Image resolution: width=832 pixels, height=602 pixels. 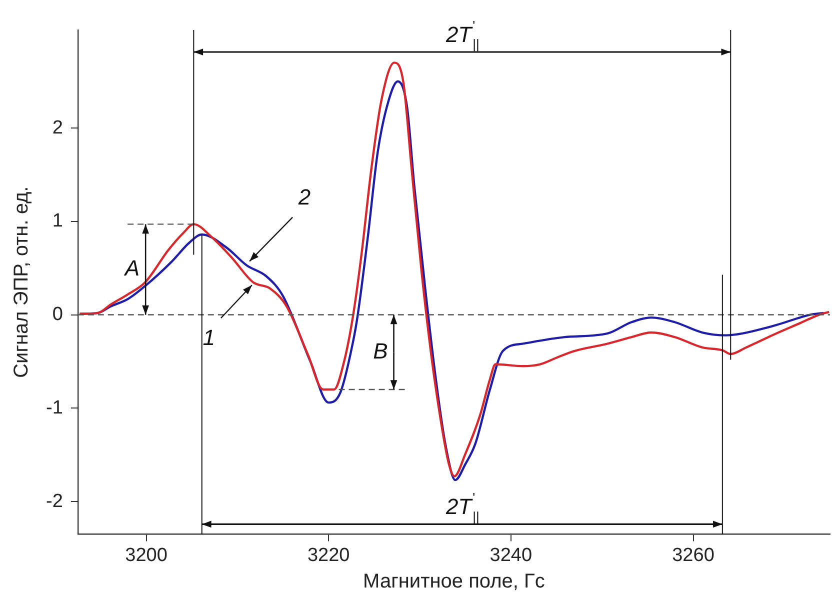 What do you see at coordinates (304, 197) in the screenshot?
I see `text: 2` at bounding box center [304, 197].